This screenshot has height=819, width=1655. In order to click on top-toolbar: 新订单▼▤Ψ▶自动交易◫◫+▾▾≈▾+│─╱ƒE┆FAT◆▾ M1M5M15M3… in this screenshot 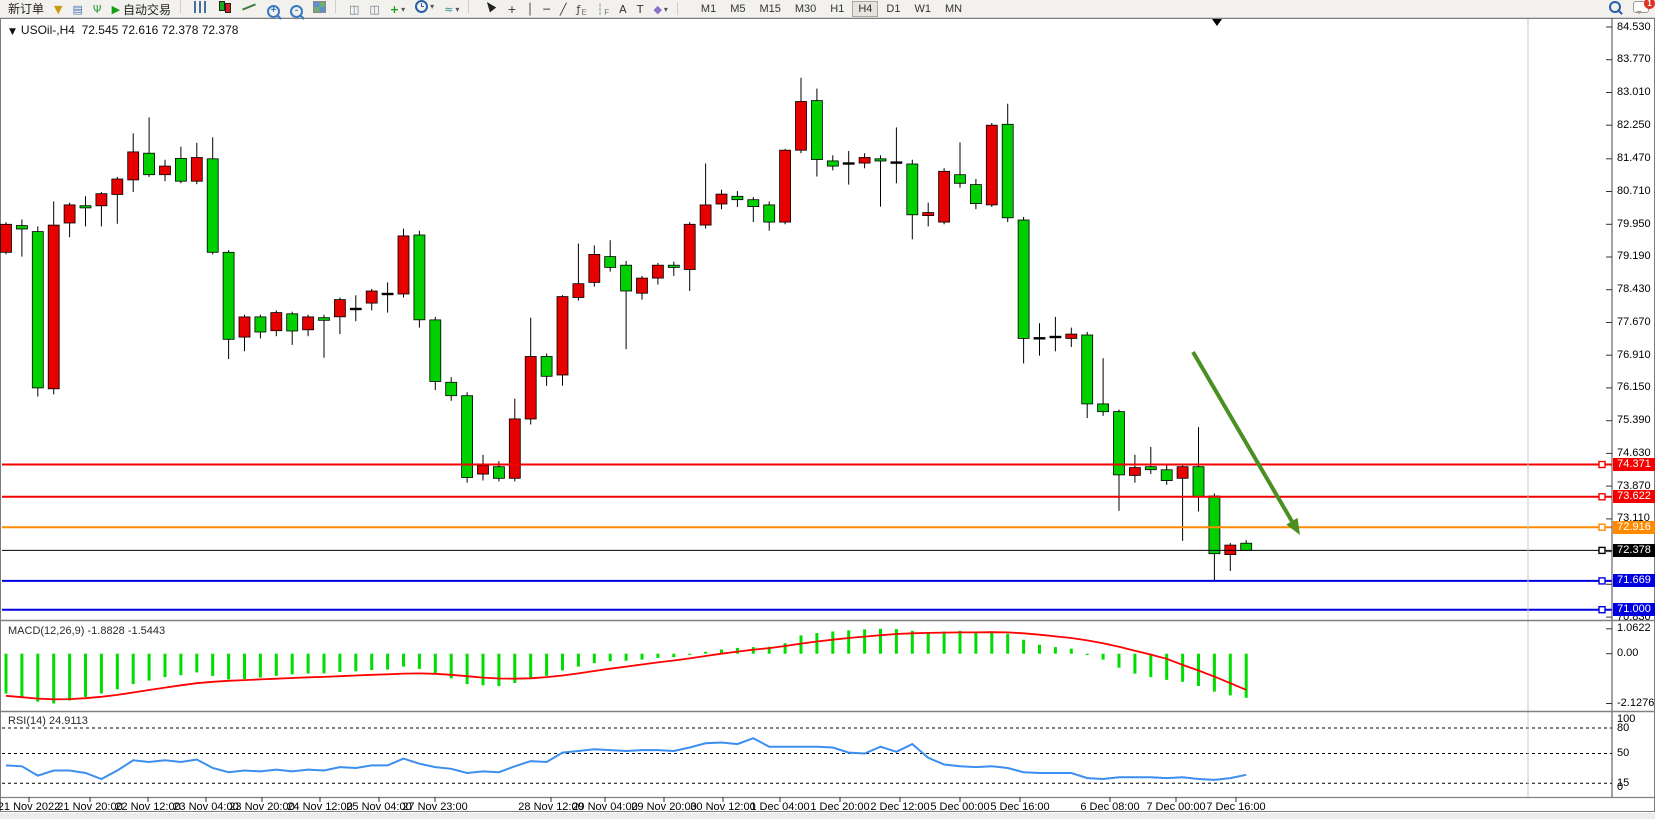, I will do `click(827, 9)`.